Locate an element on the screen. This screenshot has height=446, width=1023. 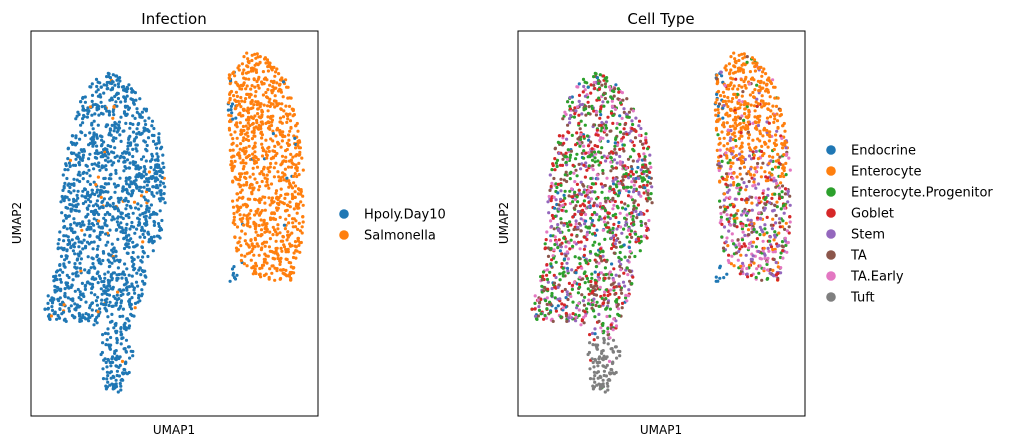
tuft-point is located at coordinates (593, 362).